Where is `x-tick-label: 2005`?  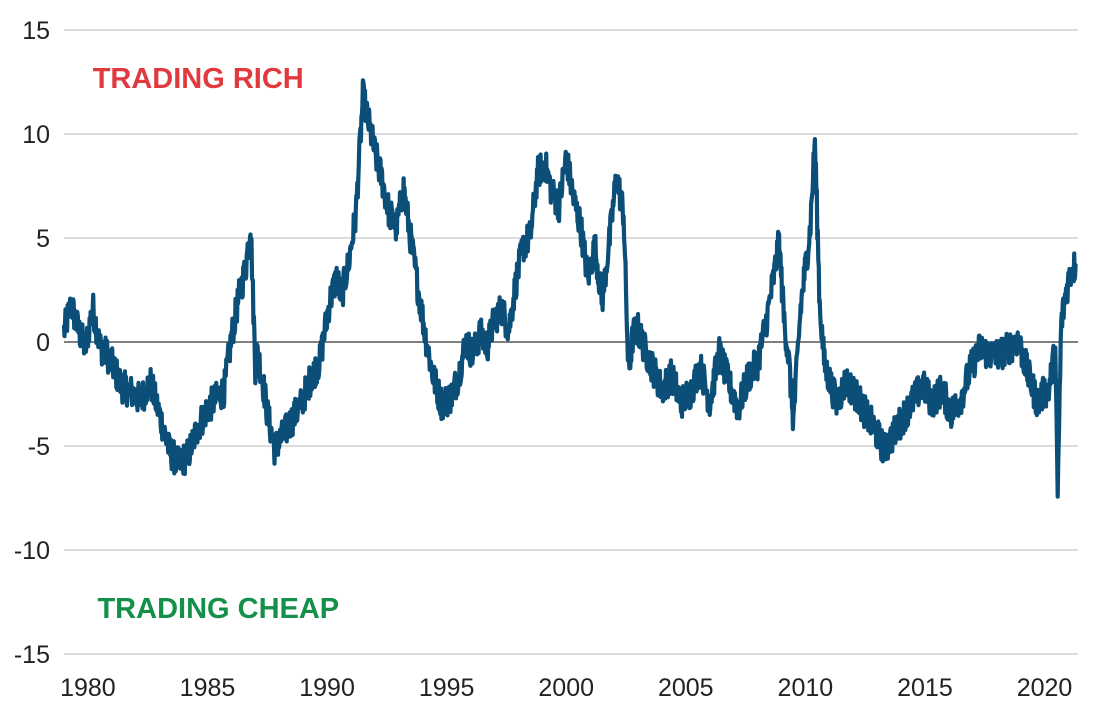
x-tick-label: 2005 is located at coordinates (686, 688).